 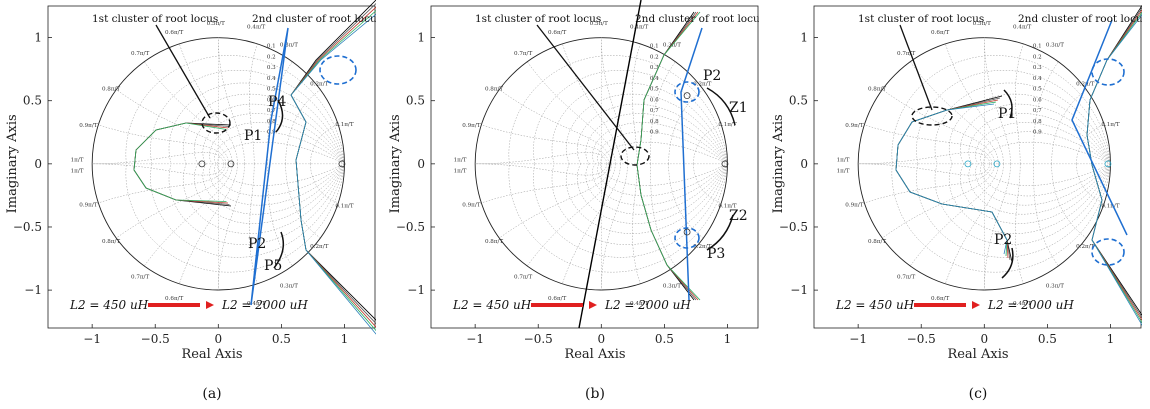 I want to click on x-tick-label: −0.5, so click(x=155, y=339).